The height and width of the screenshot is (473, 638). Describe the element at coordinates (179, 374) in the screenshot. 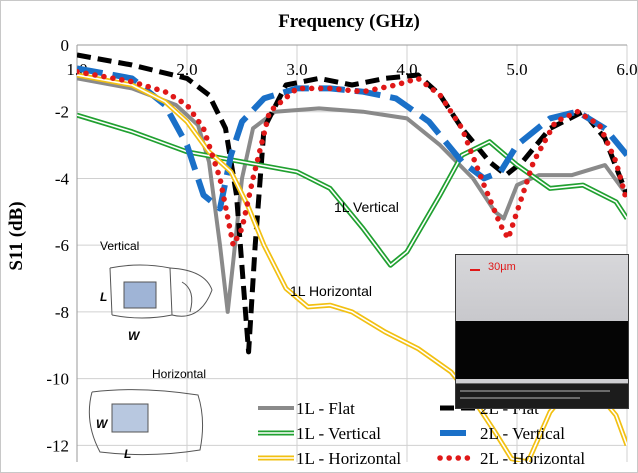

I see `horizontal-diagram-label: Horizontal` at that location.